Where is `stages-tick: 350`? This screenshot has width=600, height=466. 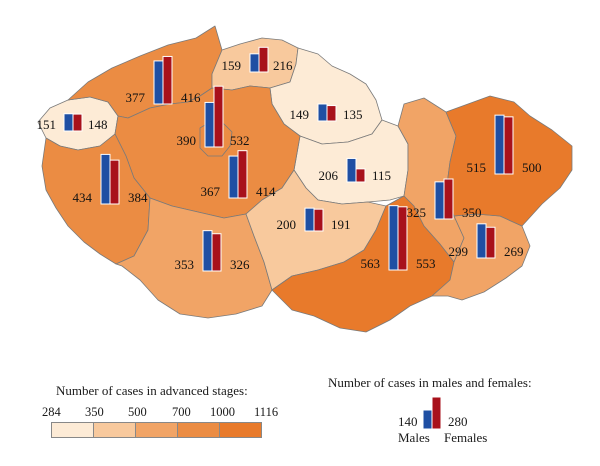 stages-tick: 350 is located at coordinates (94, 412).